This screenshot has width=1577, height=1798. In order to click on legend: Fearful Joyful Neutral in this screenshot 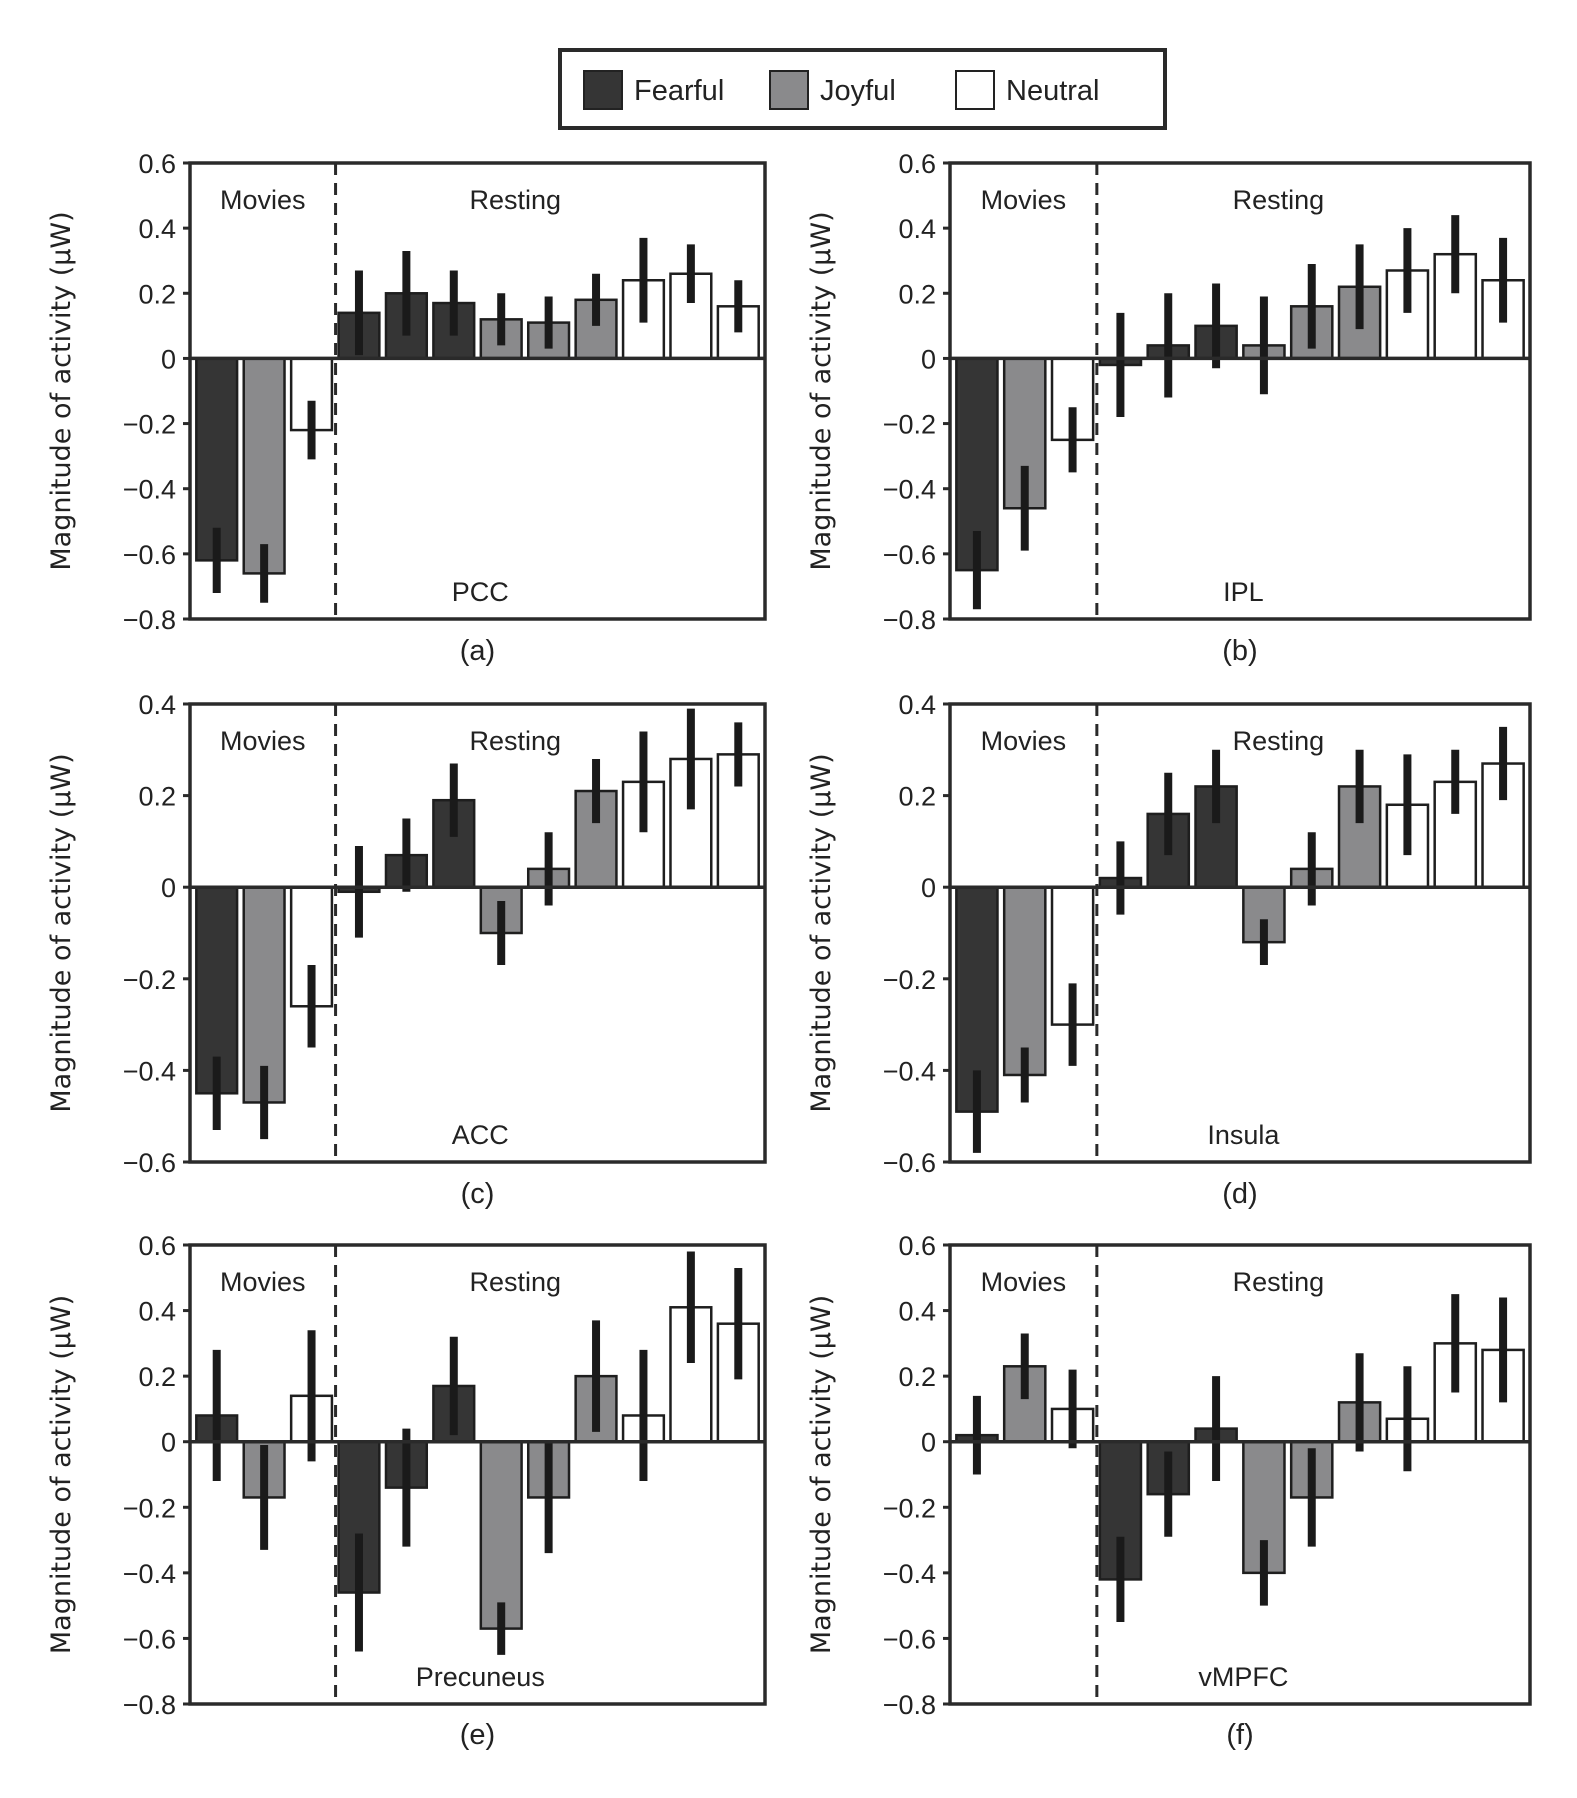, I will do `click(862, 89)`.